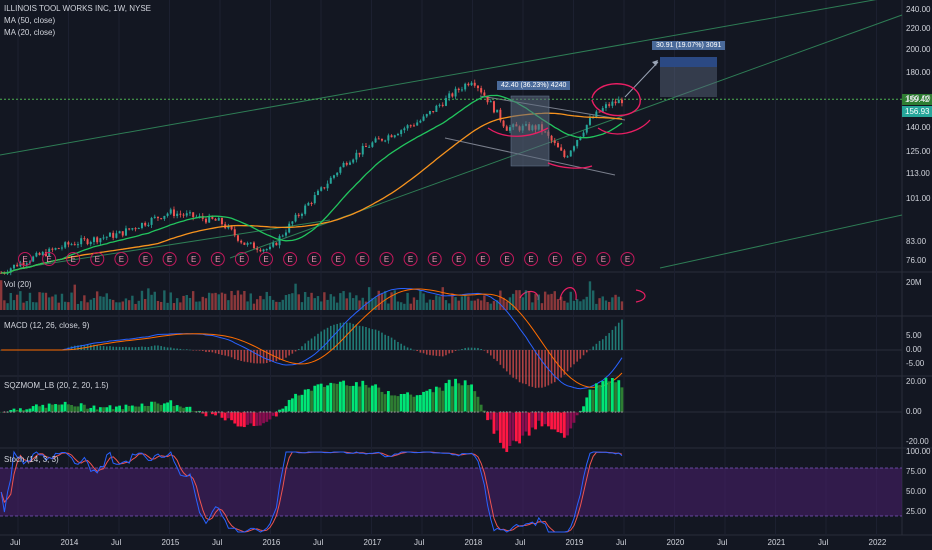  I want to click on stoch-k-line, so click(311, 491).